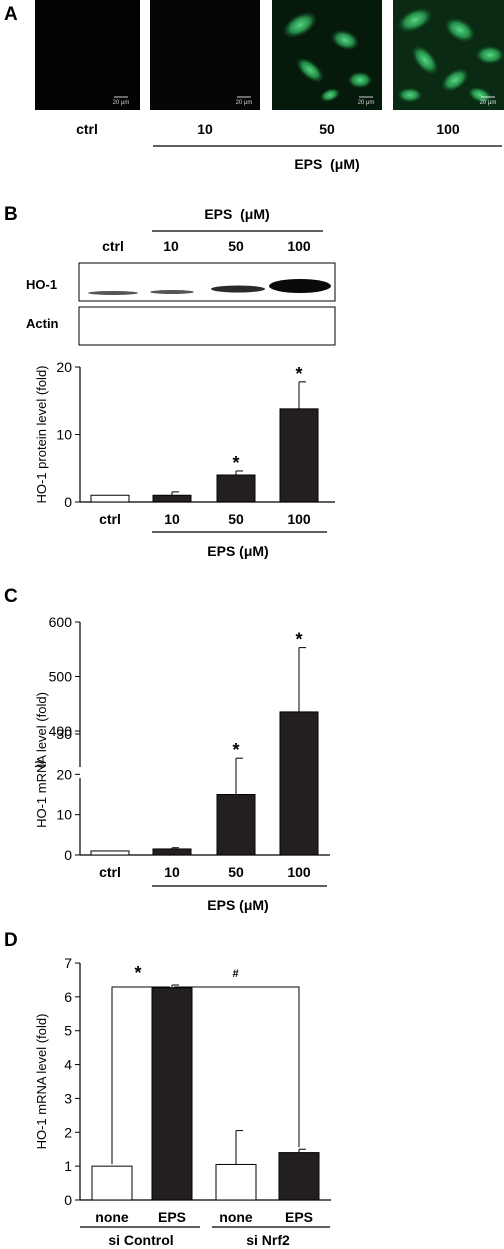 Image resolution: width=504 pixels, height=1249 pixels. What do you see at coordinates (237, 1067) in the screenshot?
I see `bracket-hash` at bounding box center [237, 1067].